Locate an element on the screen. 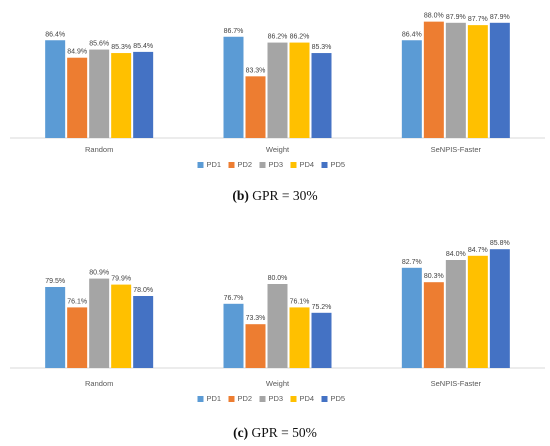 This screenshot has height=446, width=550. bar-value-label: 76.7% is located at coordinates (234, 298).